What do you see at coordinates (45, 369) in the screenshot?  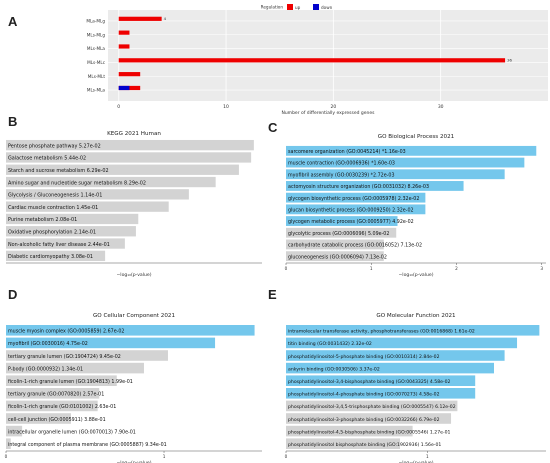 I see `bar-term-label: P-body (GO:0000932) 1.34e-01` at bounding box center [45, 369].